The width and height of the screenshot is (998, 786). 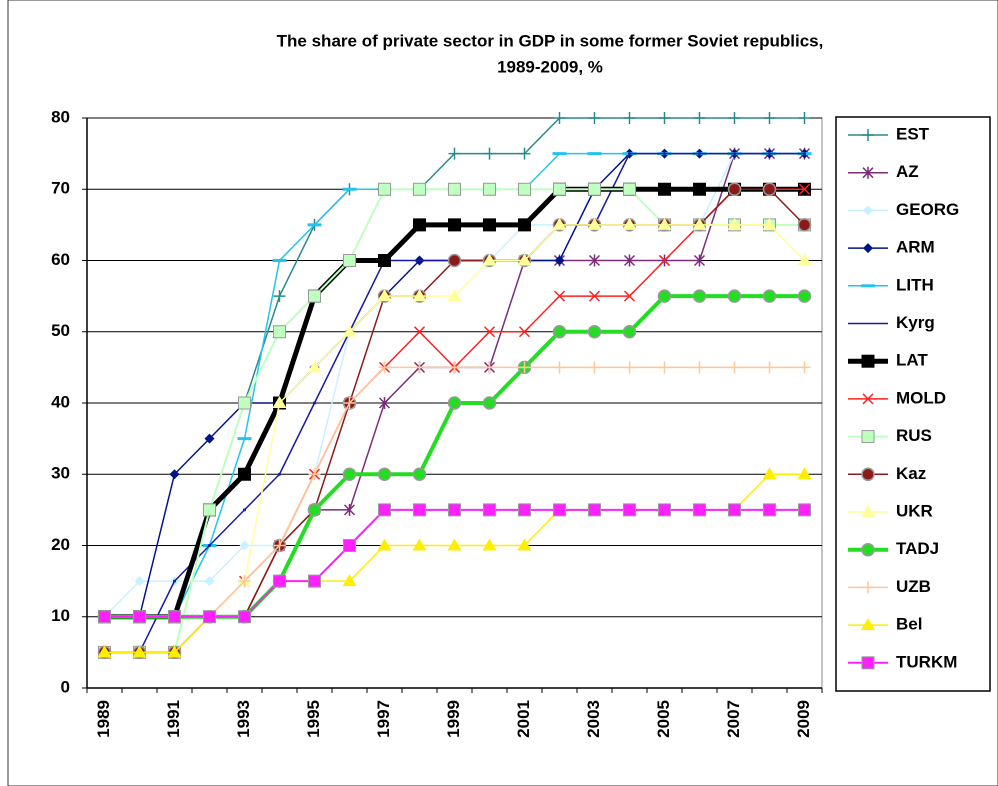 What do you see at coordinates (909, 624) in the screenshot?
I see `legend-label: Bel` at bounding box center [909, 624].